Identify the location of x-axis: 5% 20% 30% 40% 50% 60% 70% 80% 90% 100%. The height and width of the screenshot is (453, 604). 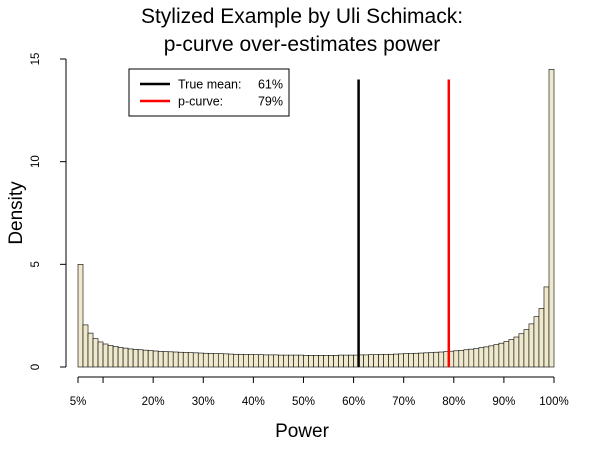
(319, 392).